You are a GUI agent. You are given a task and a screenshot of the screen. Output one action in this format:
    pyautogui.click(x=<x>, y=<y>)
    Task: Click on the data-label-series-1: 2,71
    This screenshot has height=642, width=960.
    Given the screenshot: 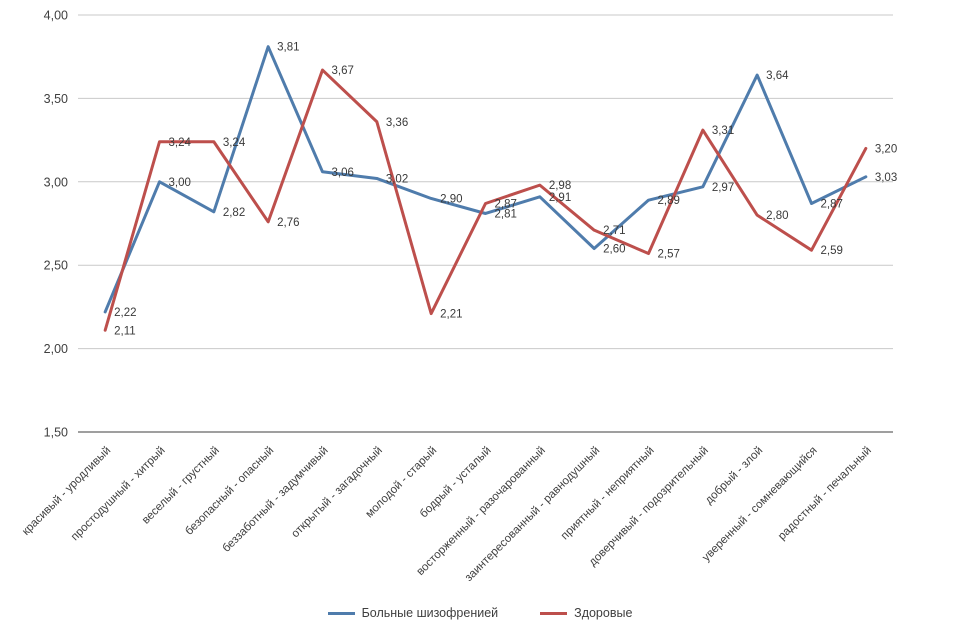 What is the action you would take?
    pyautogui.click(x=614, y=231)
    